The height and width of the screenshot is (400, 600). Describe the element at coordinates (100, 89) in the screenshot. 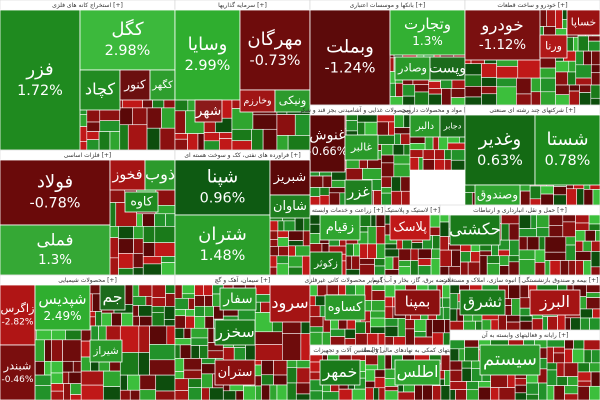

I see `stock-name: کچاد` at that location.